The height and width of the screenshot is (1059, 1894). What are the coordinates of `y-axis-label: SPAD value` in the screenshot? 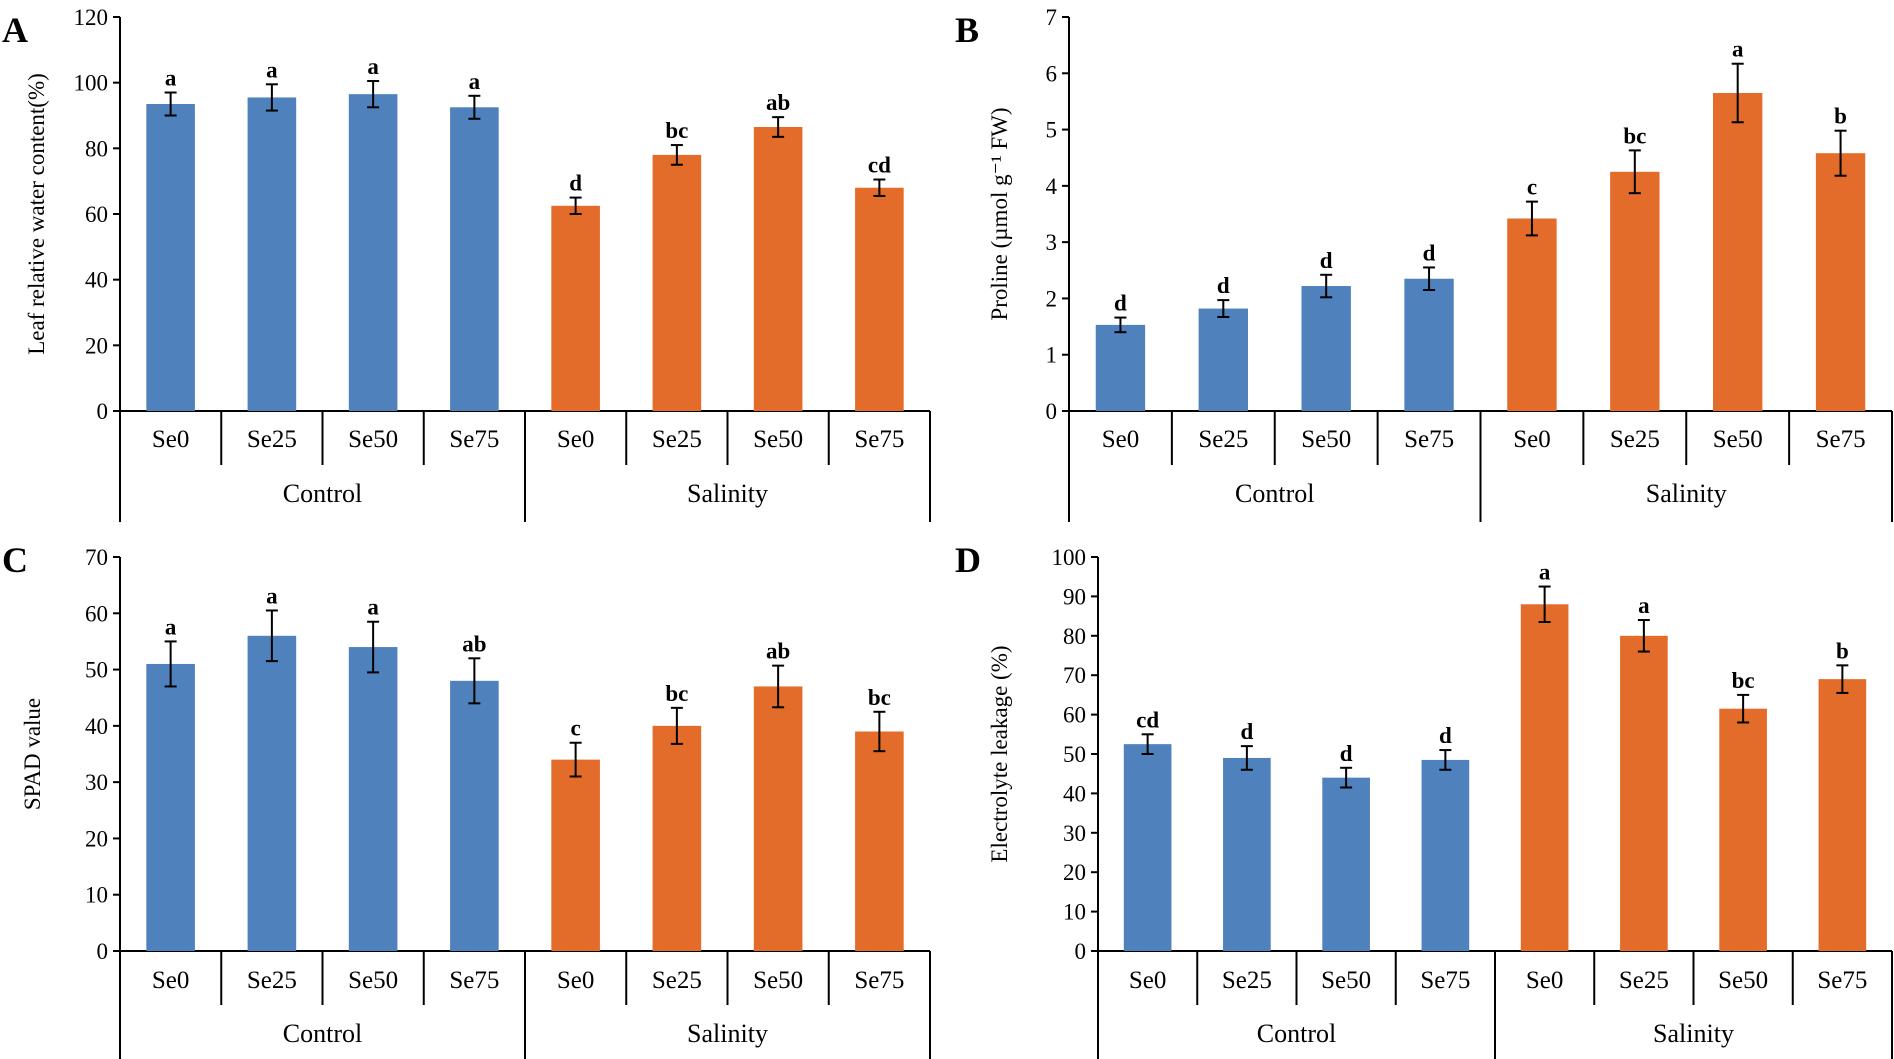 It's located at (32, 754).